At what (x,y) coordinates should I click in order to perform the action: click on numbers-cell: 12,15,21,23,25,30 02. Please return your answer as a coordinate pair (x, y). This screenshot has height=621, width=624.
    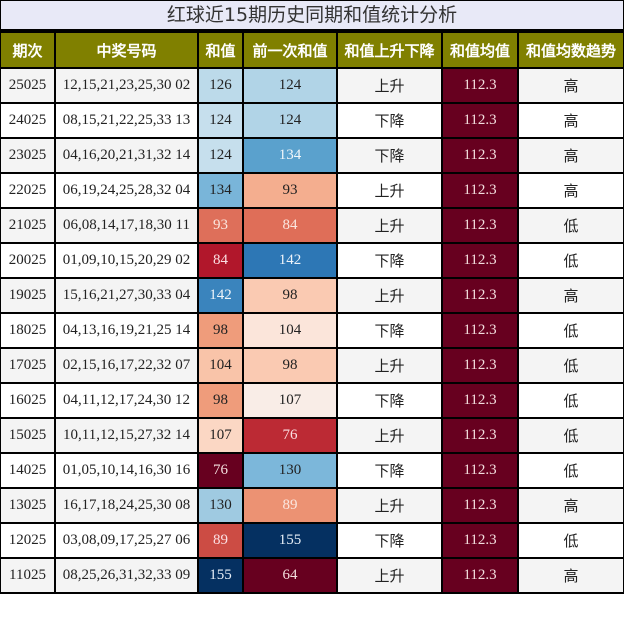
    Looking at the image, I should click on (126, 85).